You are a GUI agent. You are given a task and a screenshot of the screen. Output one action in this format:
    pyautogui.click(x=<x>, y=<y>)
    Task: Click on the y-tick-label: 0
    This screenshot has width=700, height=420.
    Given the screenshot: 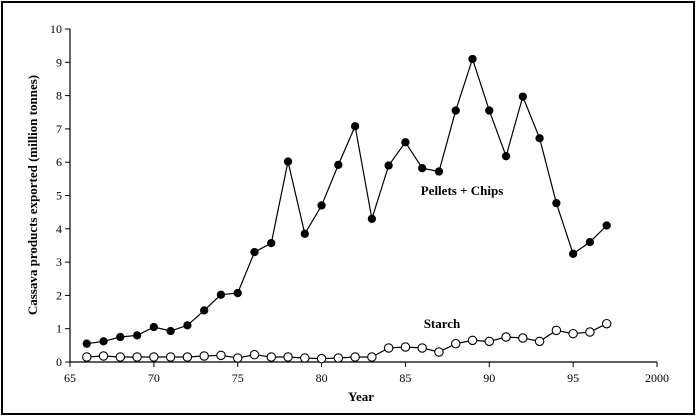 What is the action you would take?
    pyautogui.click(x=59, y=362)
    